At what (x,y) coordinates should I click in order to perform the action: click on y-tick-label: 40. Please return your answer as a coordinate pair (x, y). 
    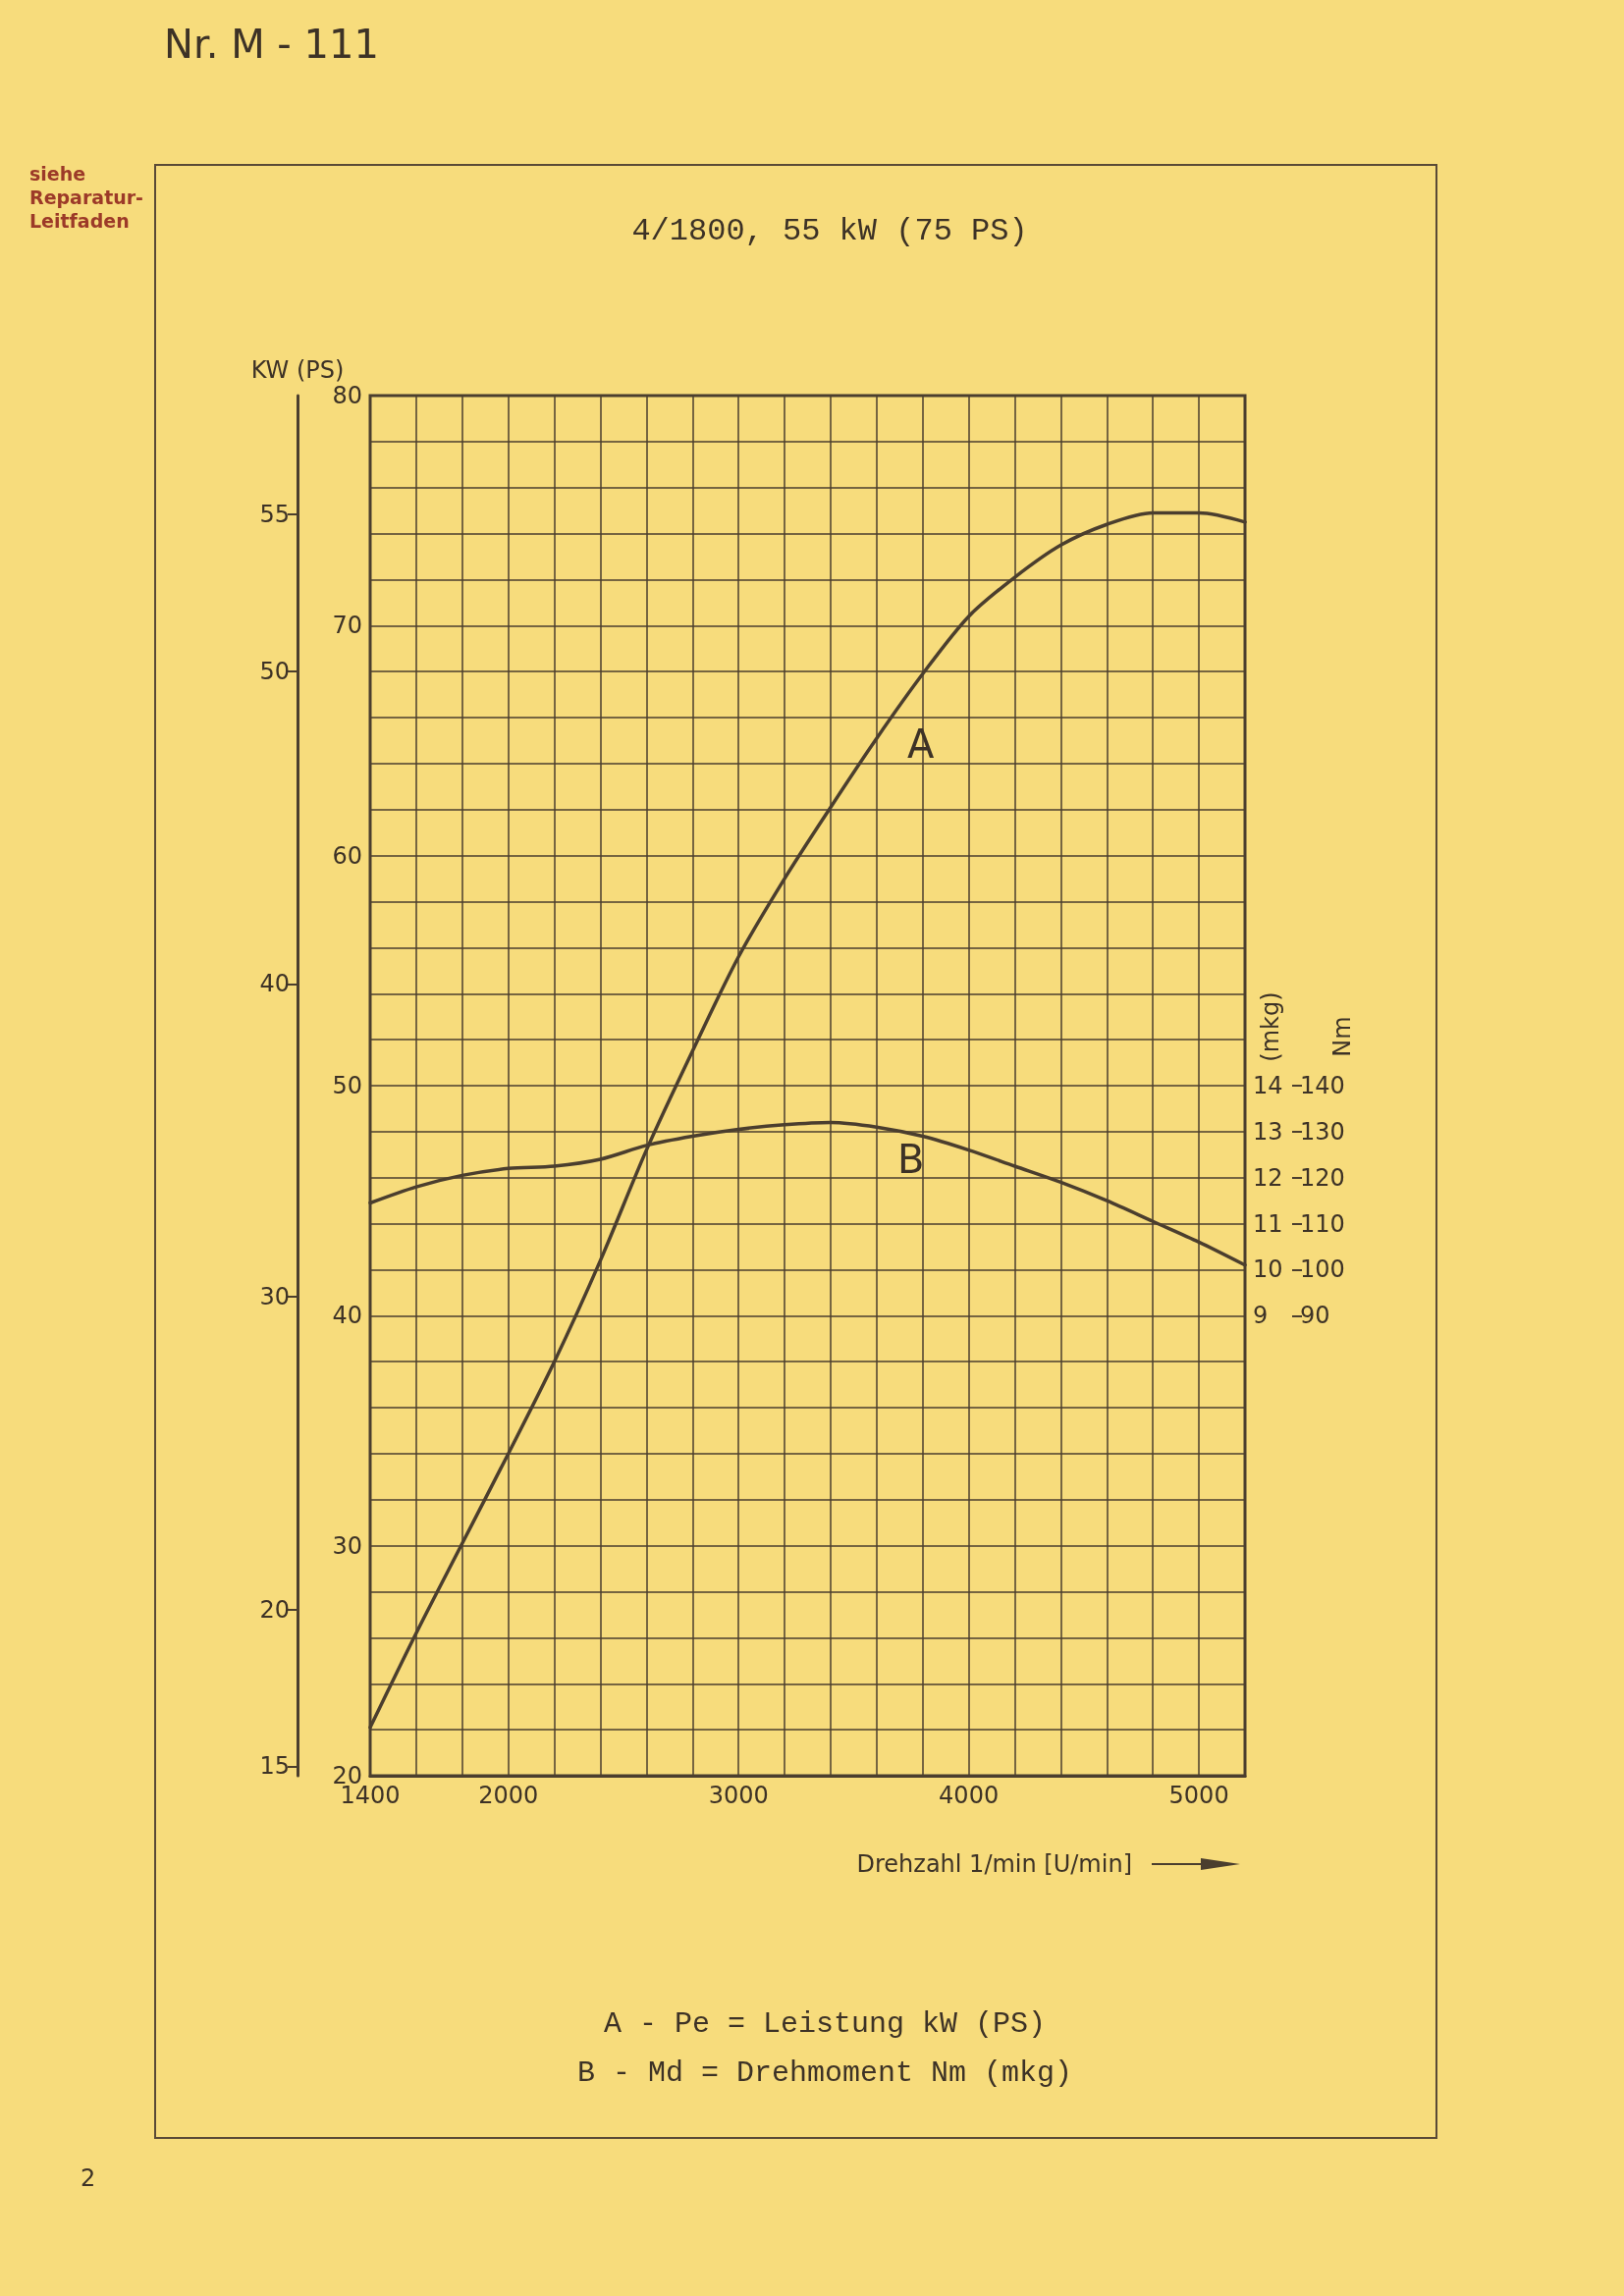
    Looking at the image, I should click on (347, 1316).